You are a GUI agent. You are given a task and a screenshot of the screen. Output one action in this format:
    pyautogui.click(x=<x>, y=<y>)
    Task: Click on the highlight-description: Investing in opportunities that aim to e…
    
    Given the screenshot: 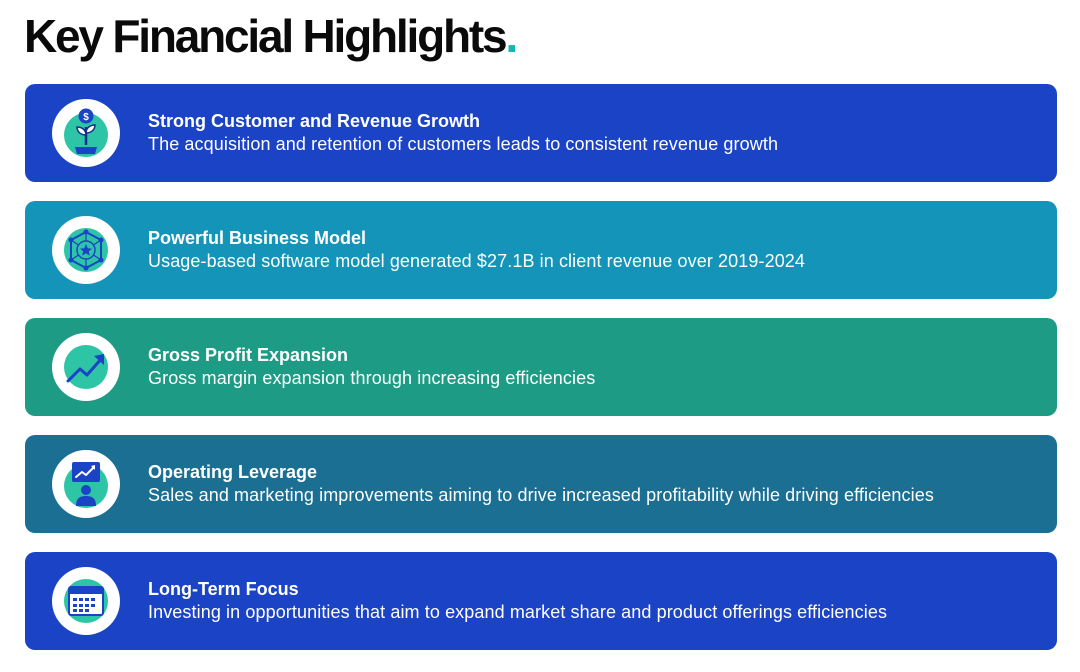 What is the action you would take?
    pyautogui.click(x=518, y=612)
    